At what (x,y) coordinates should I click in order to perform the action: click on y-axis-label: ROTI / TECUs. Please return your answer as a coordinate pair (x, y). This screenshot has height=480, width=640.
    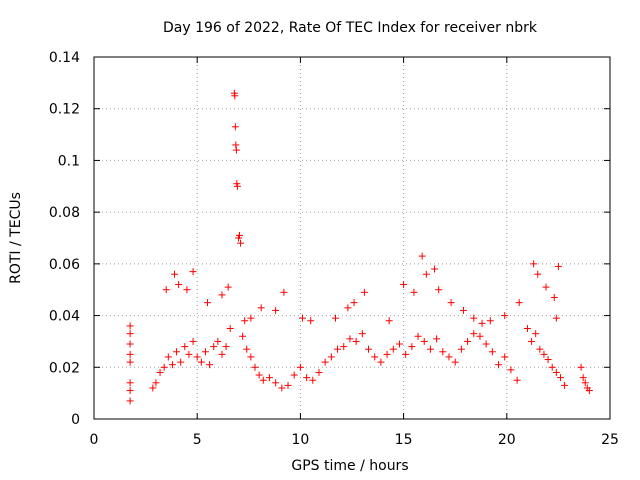
    Looking at the image, I should click on (16, 238).